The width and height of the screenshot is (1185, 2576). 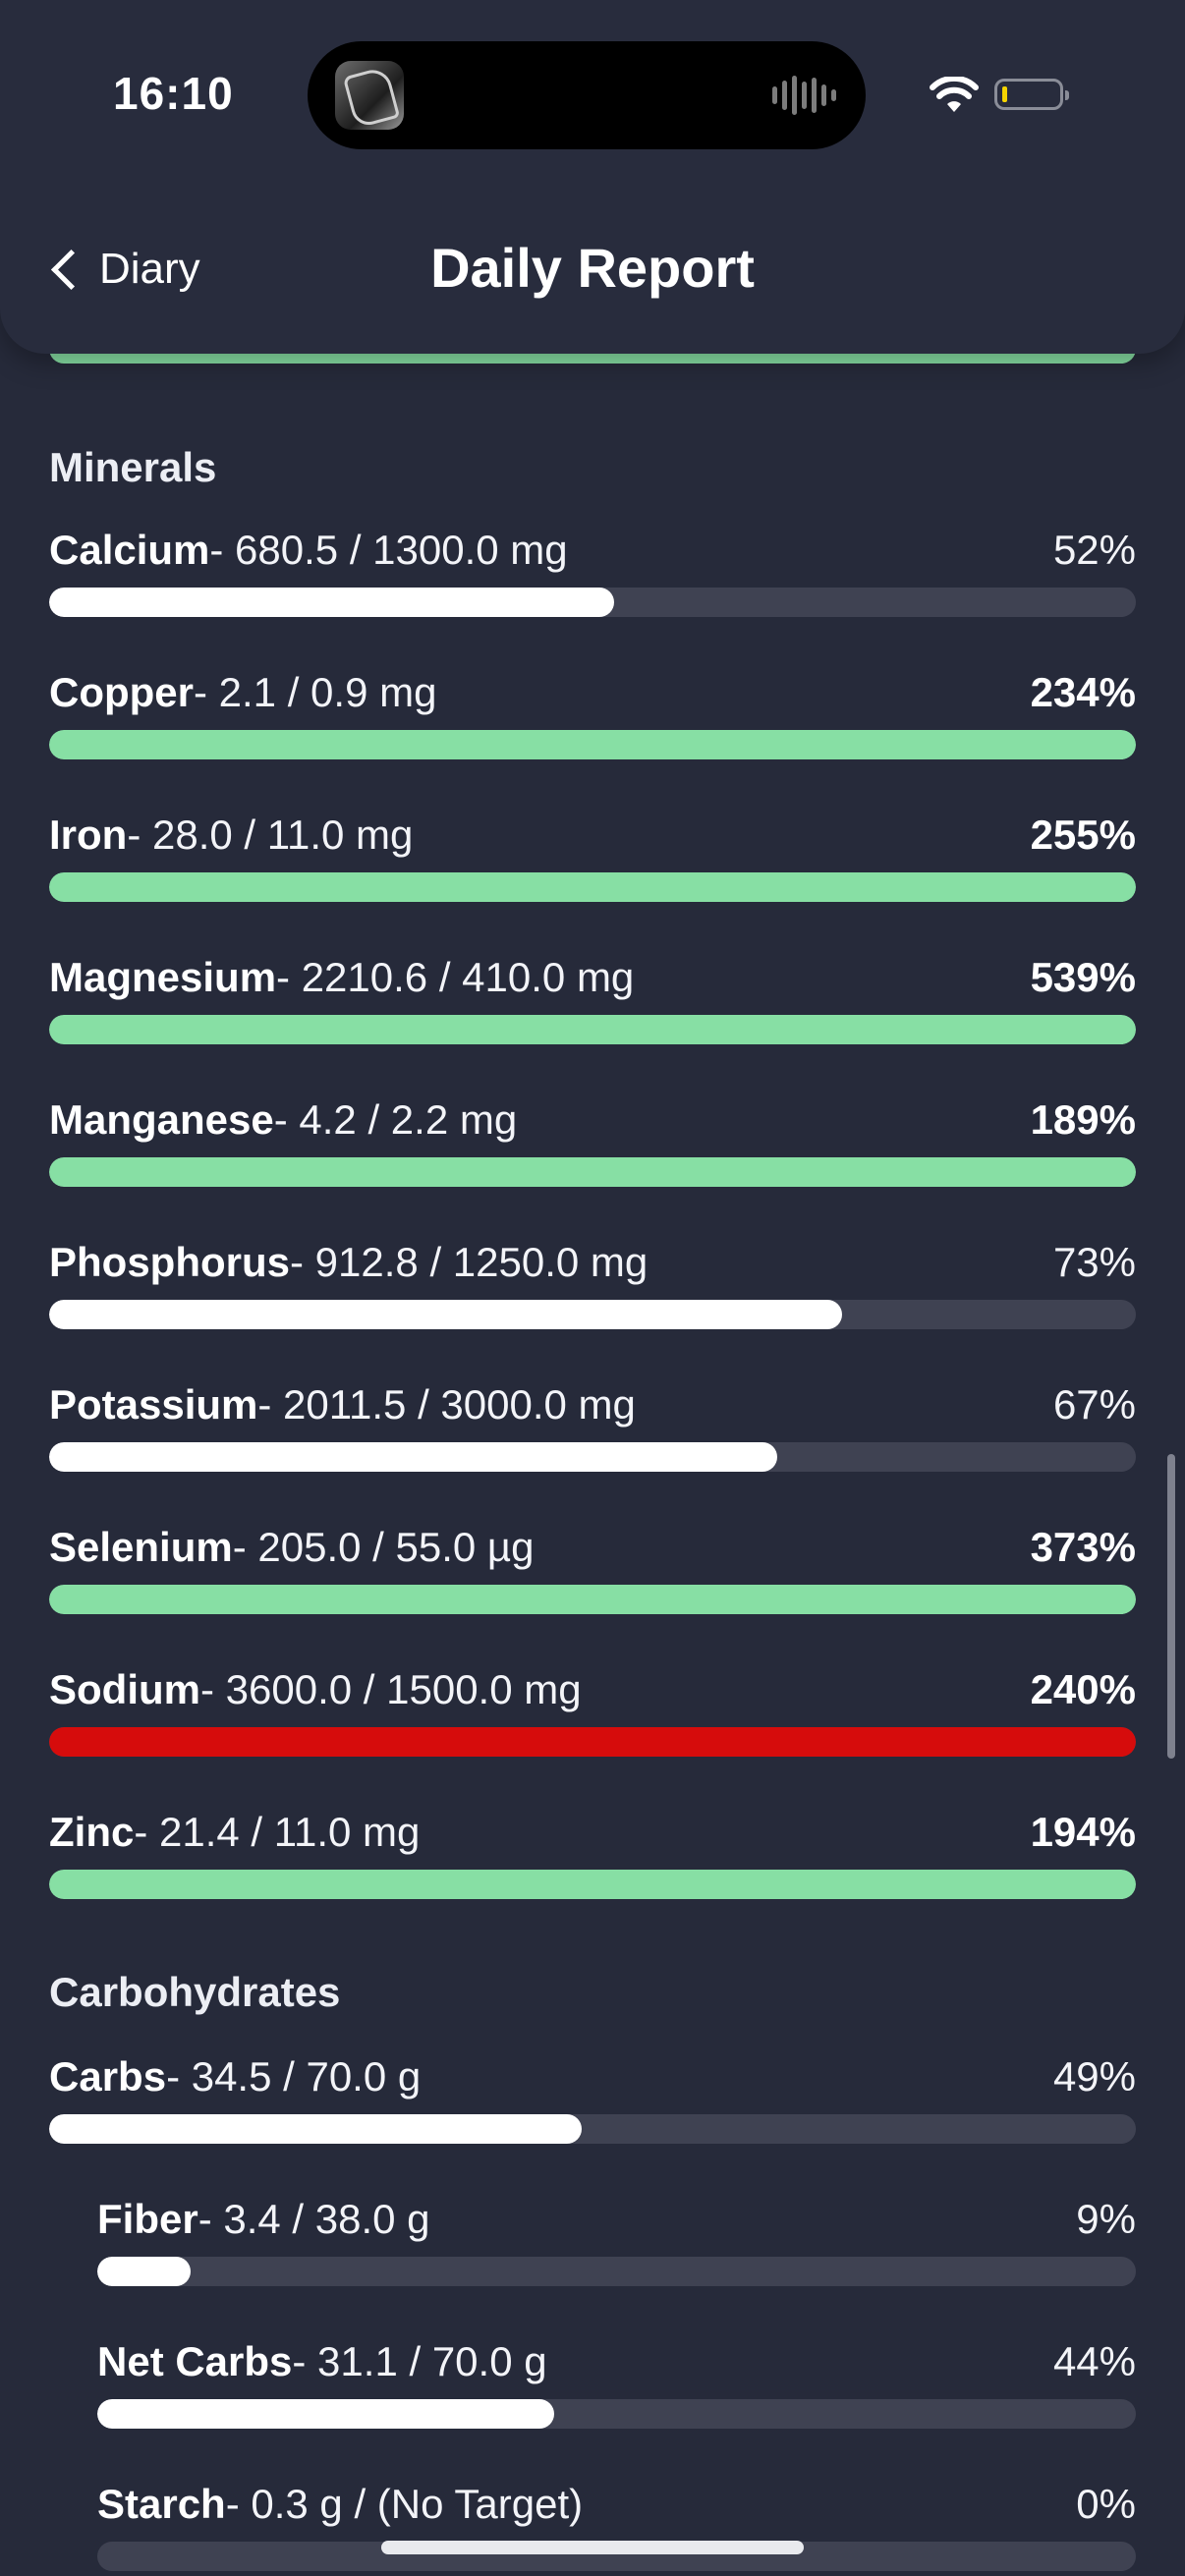 What do you see at coordinates (396, 1119) in the screenshot?
I see `nutrient-amount: - 4.2 / 2.2 mg` at bounding box center [396, 1119].